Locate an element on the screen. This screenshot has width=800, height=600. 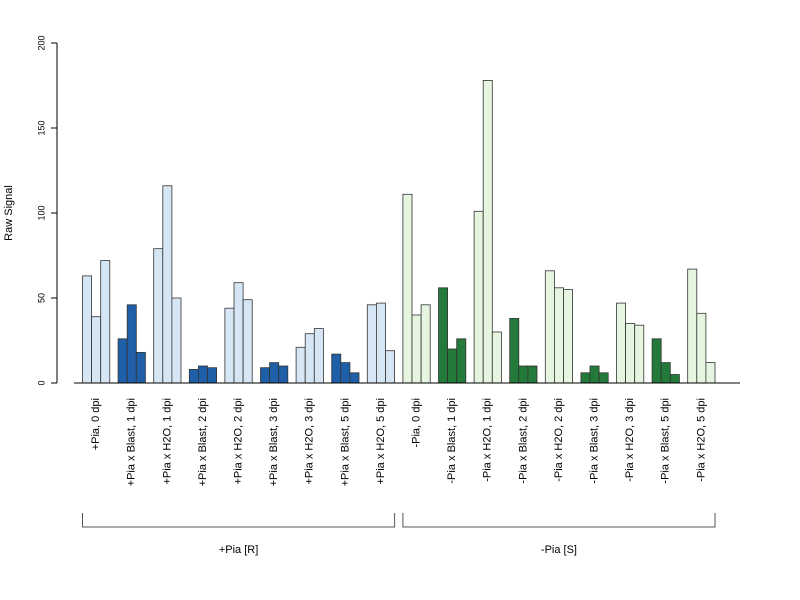
x-tick-label: +Pia x H2O, 5 dpi is located at coordinates (381, 441).